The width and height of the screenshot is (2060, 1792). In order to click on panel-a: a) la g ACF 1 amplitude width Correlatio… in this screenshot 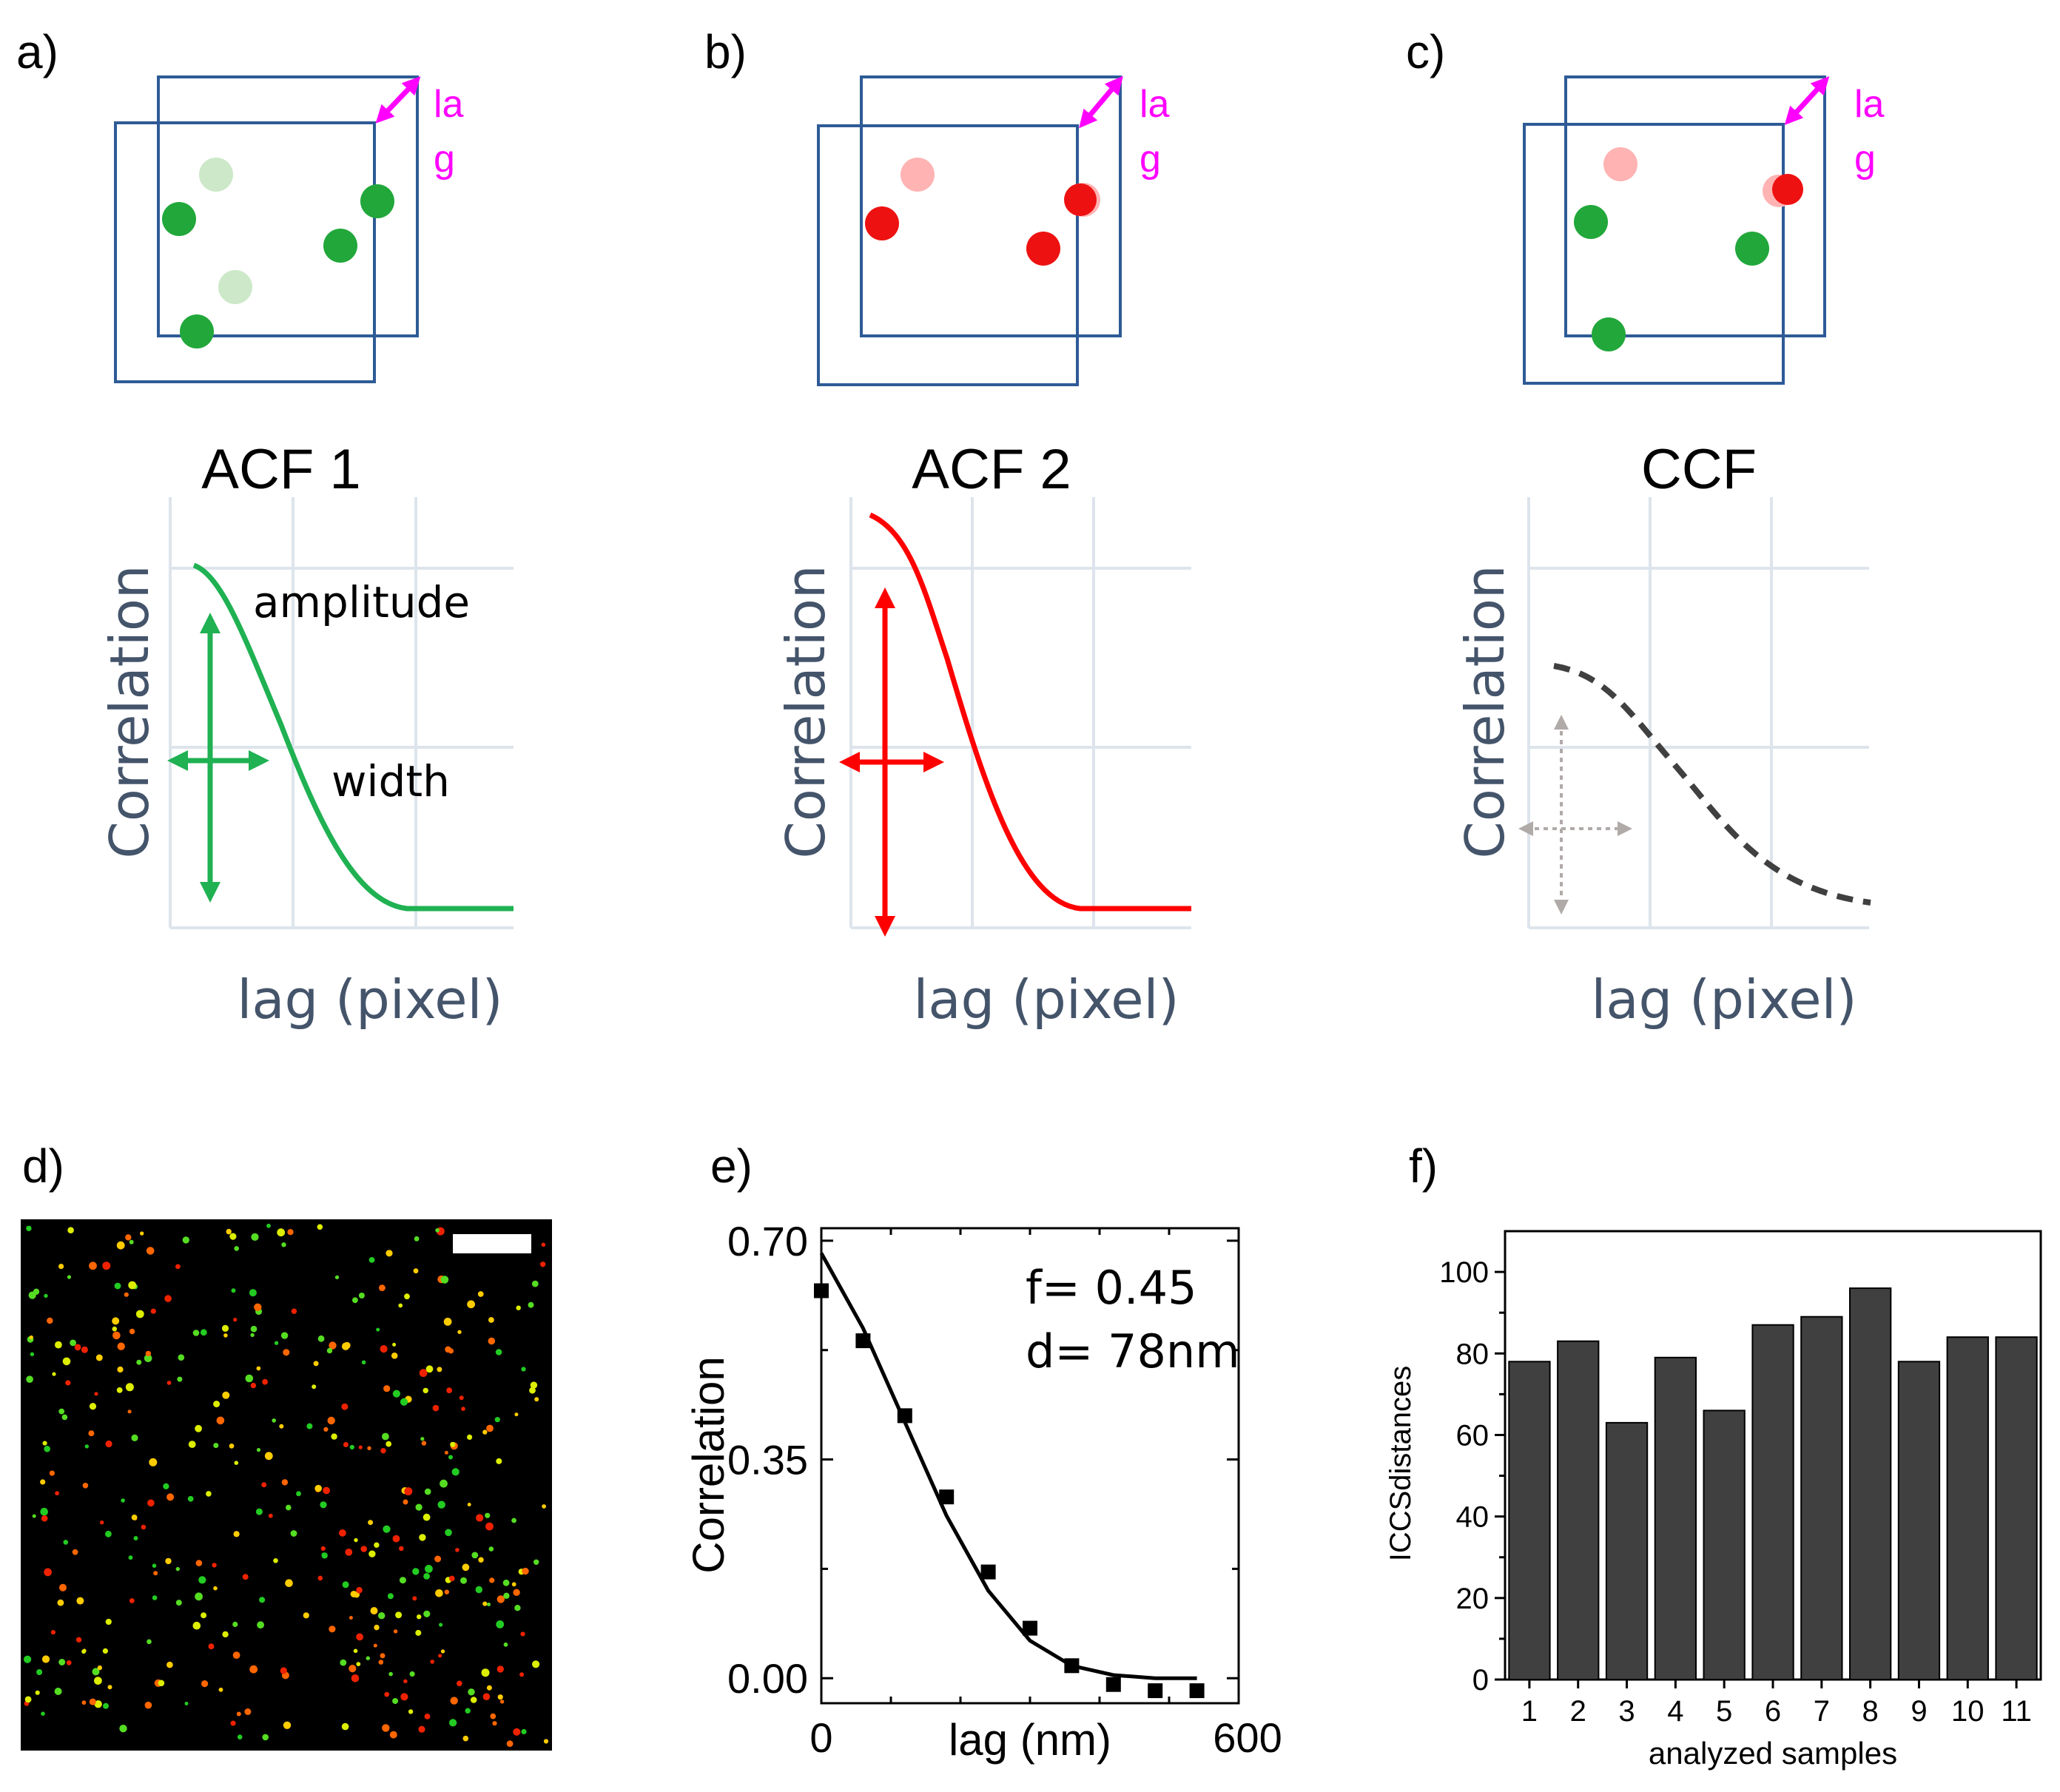, I will do `click(265, 528)`.